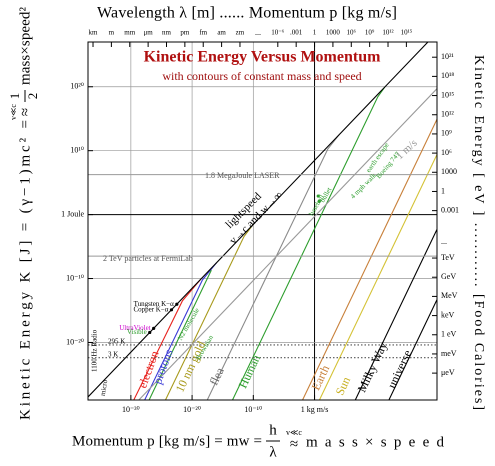  What do you see at coordinates (112, 33) in the screenshot?
I see `x2-tick-label: m` at bounding box center [112, 33].